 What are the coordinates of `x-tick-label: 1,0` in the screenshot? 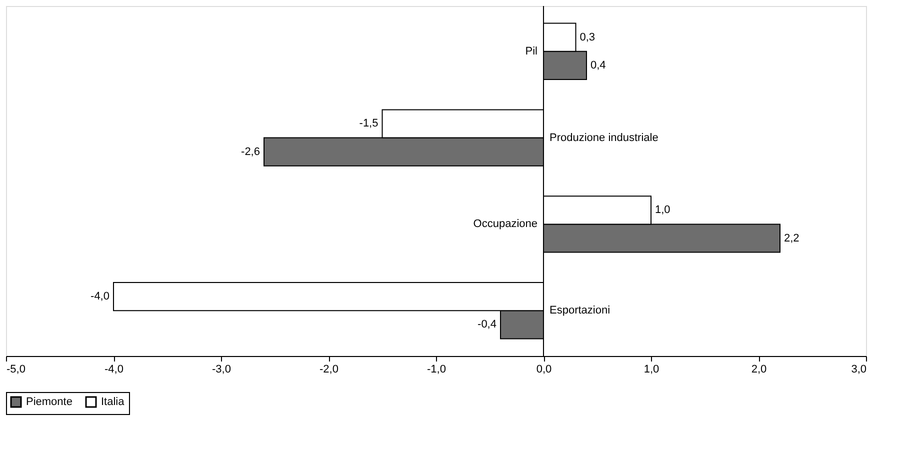 It's located at (652, 370).